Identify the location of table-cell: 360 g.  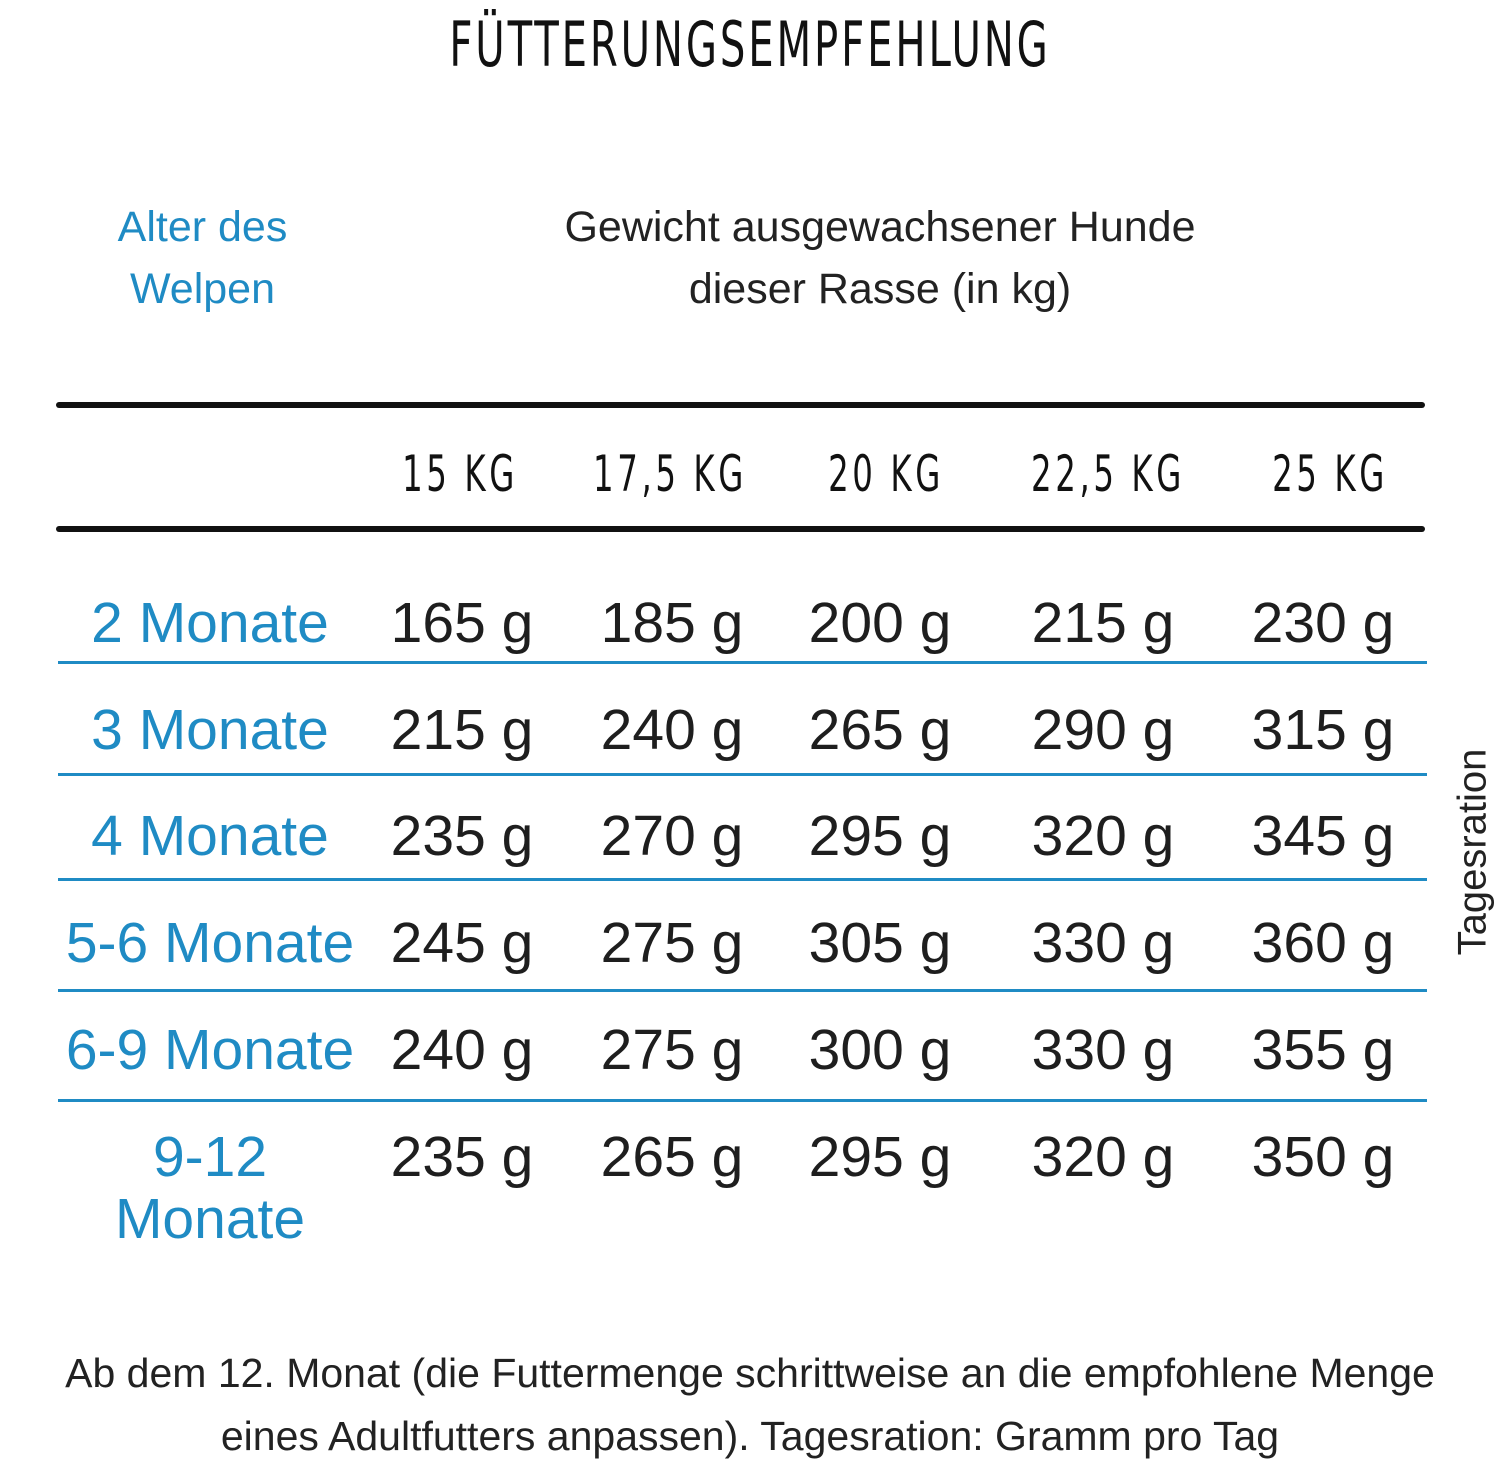
(1323, 943).